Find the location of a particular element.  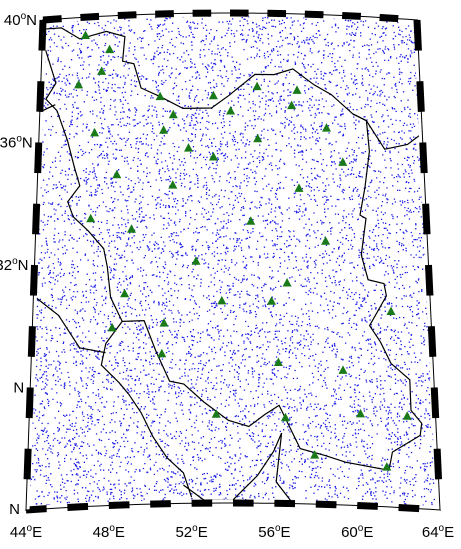

lat-label-0: 40oN is located at coordinates (20, 20).